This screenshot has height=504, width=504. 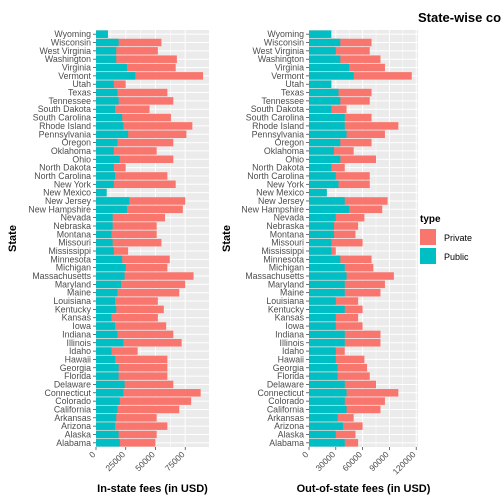 What do you see at coordinates (284, 151) in the screenshot?
I see `y-tick-label: Oklahoma` at bounding box center [284, 151].